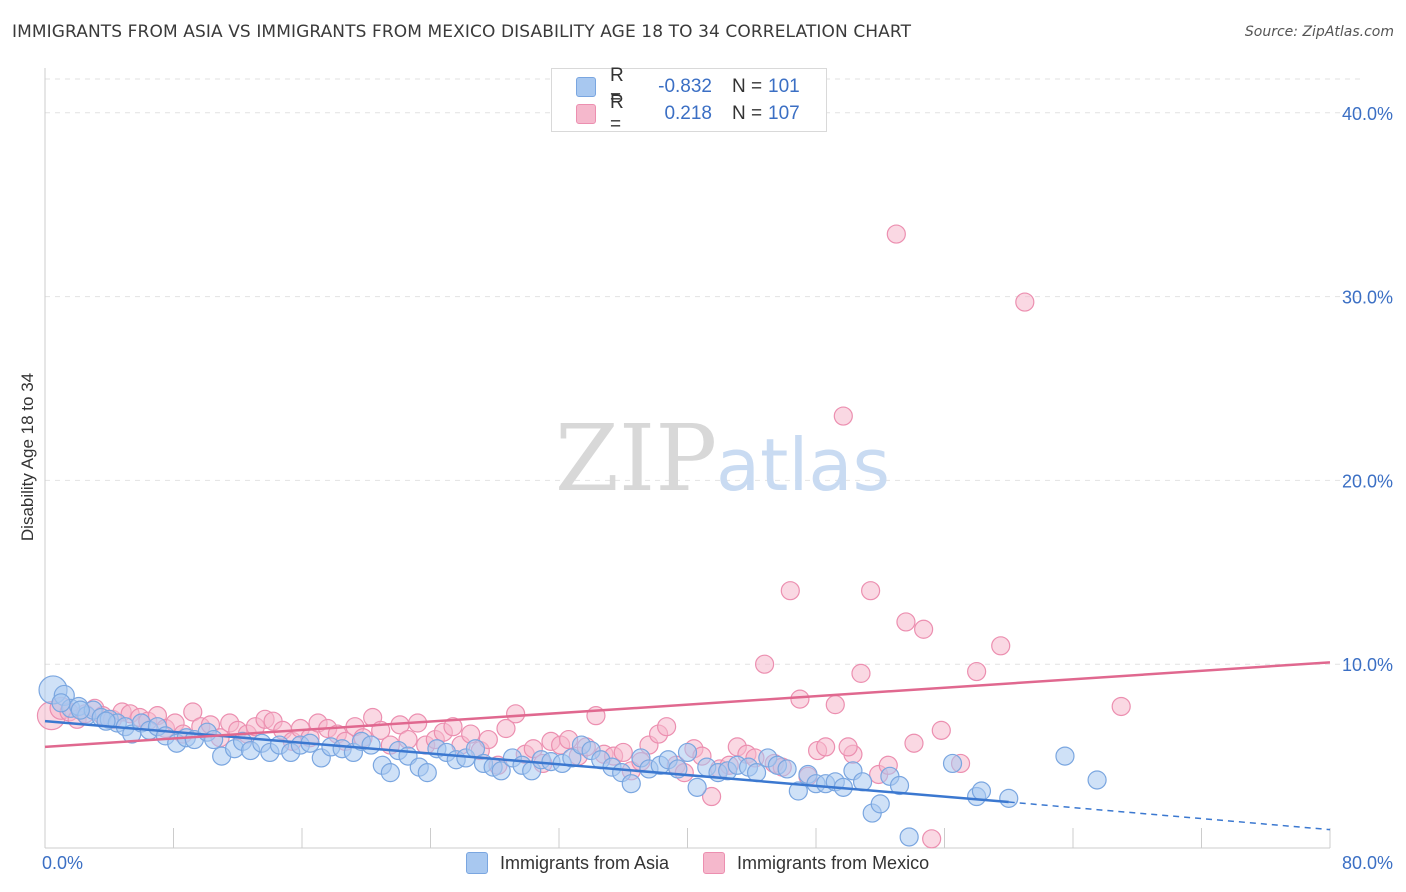 The height and width of the screenshot is (892, 1406). What do you see at coordinates (526, 761) in the screenshot?
I see `asia-trend-line` at bounding box center [526, 761].